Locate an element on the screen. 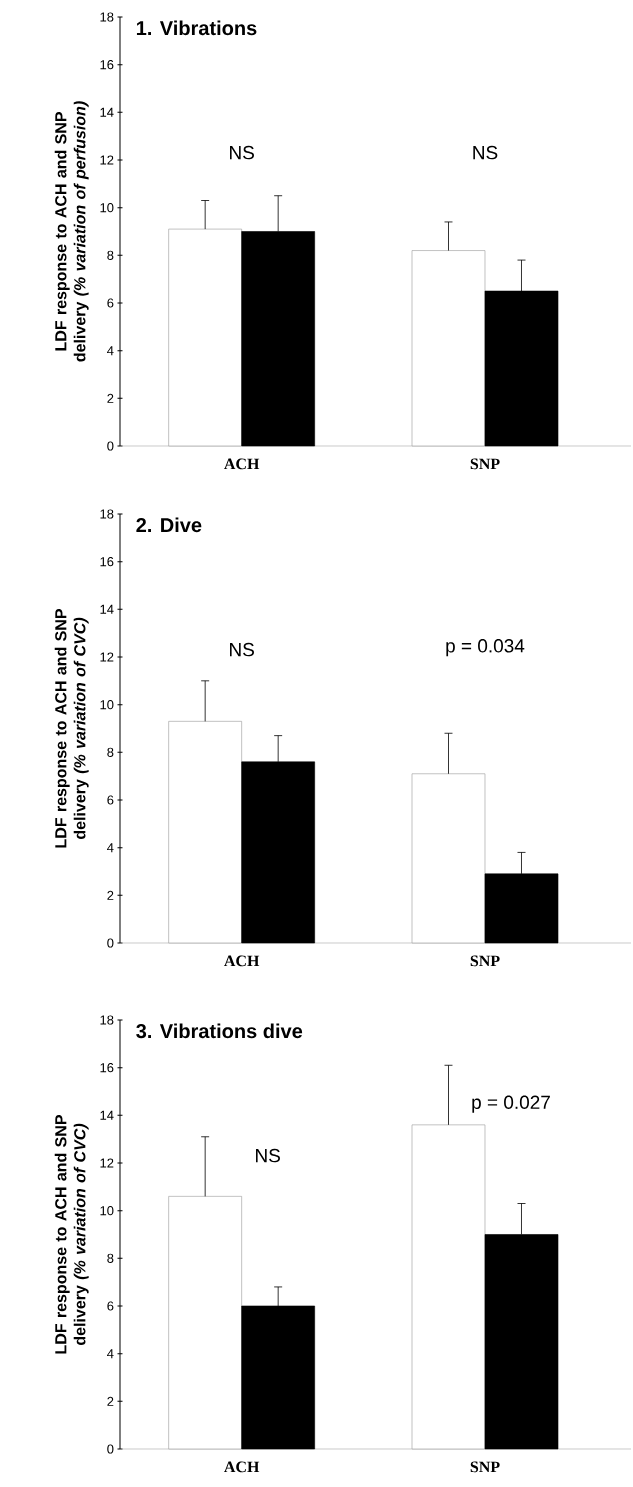 The height and width of the screenshot is (1487, 633). y-axis-title: LDF response to ACH and SNP delivery (% variation of perfusion) is located at coordinates (71, 231).